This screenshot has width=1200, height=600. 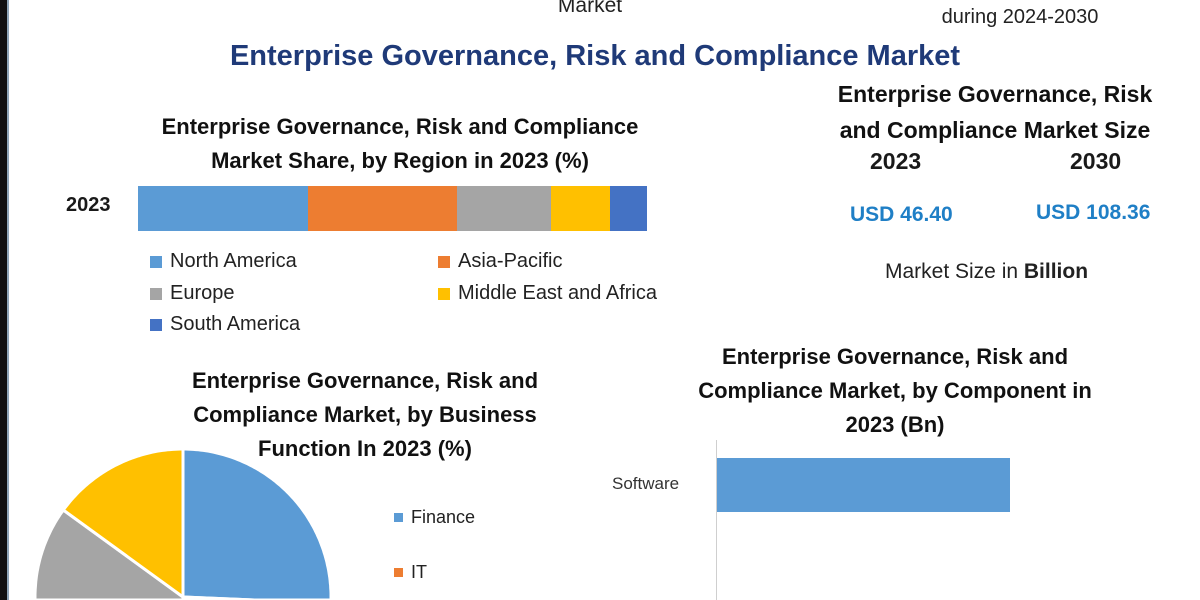 I want to click on region-title-line2: Market Share, by Region in 2023 (%), so click(x=400, y=160).